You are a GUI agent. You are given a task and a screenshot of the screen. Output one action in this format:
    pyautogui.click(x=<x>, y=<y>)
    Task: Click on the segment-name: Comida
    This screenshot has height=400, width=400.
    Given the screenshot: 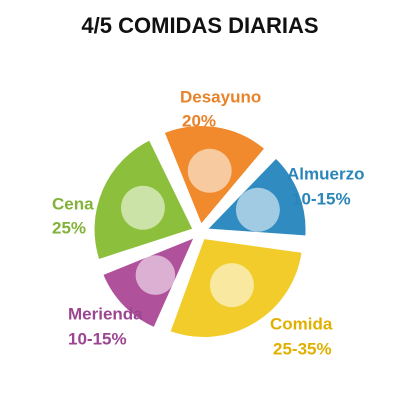 What is the action you would take?
    pyautogui.click(x=301, y=323)
    